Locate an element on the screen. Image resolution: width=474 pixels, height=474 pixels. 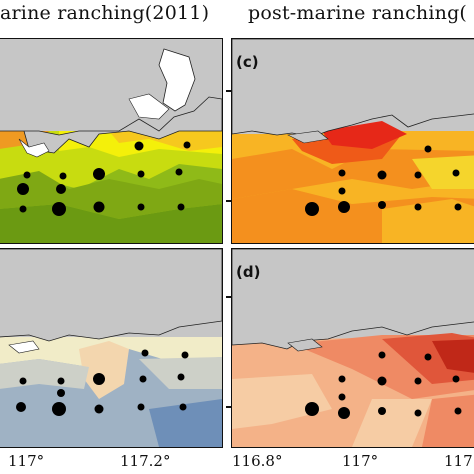
x-tick-label: 117.2° is located at coordinates (145, 461).